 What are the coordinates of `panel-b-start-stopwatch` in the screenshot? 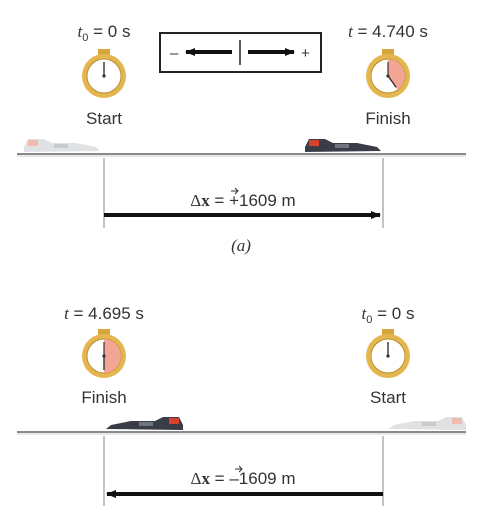 It's located at (388, 353).